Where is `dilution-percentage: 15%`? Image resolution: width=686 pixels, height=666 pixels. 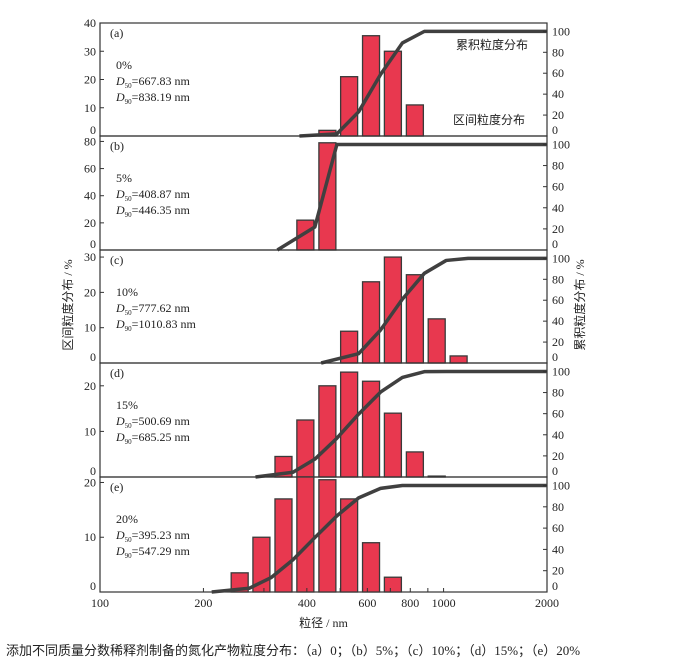 dilution-percentage: 15% is located at coordinates (127, 405).